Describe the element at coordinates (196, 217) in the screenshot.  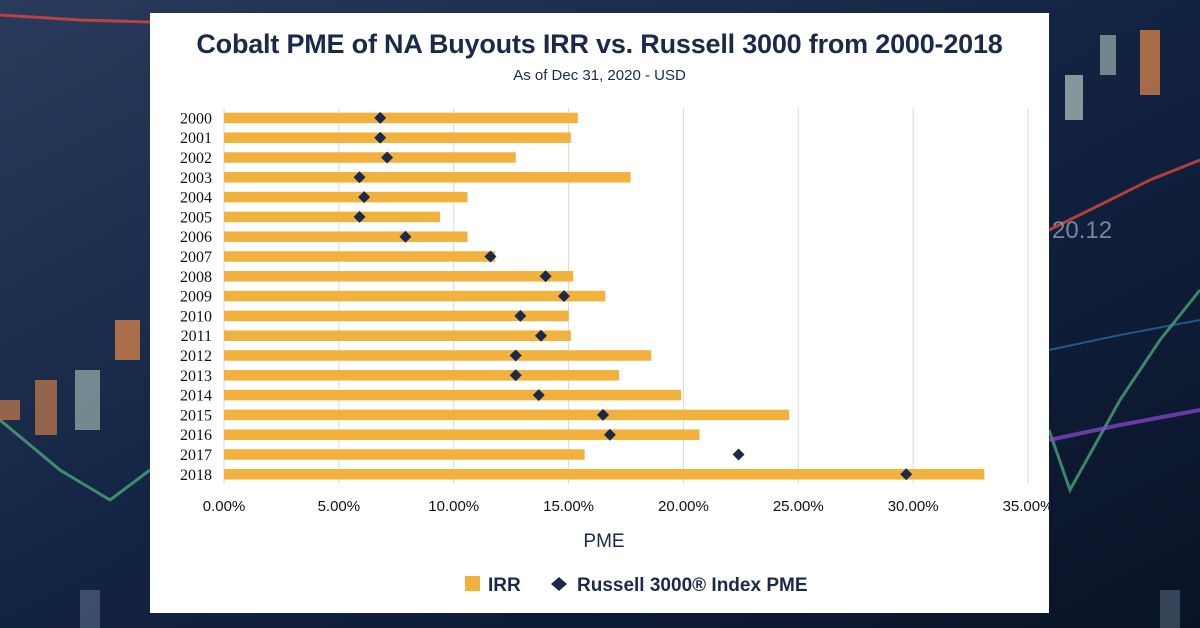
I see `y-tick-label: 2005` at that location.